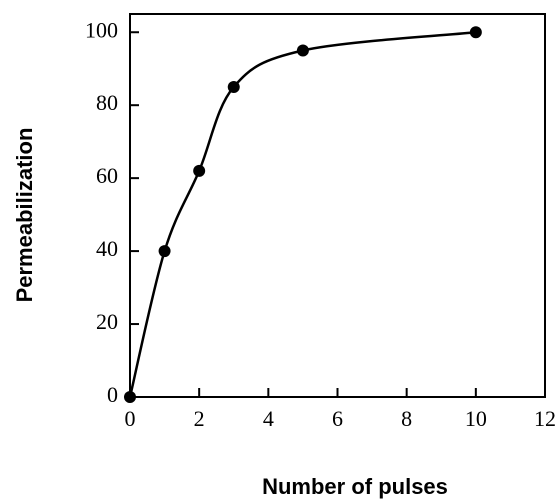  Describe the element at coordinates (268, 418) in the screenshot. I see `x-tick-label: 4` at that location.